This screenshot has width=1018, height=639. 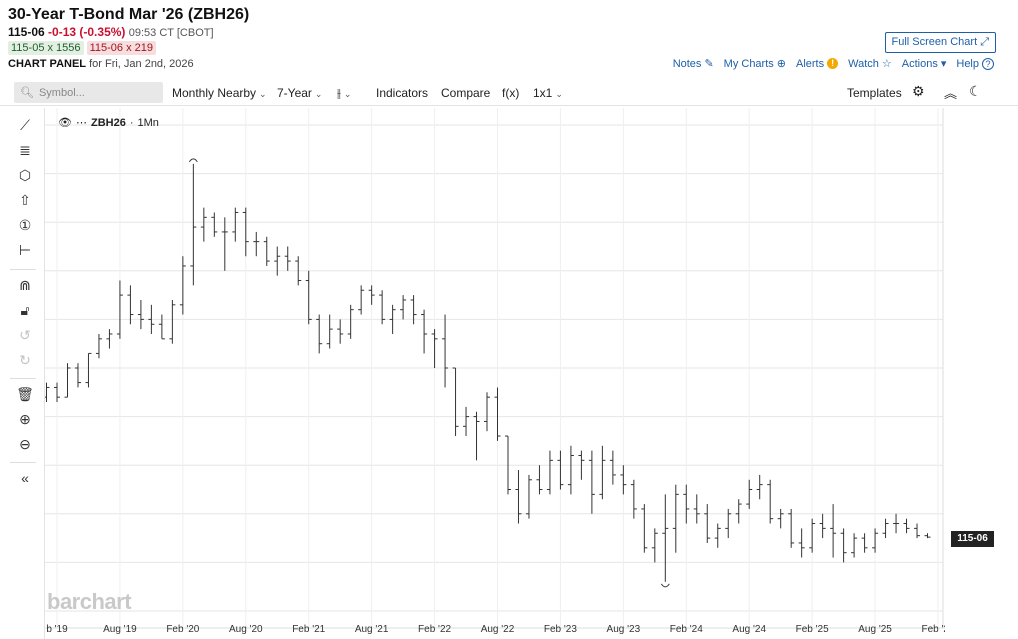 I want to click on range-dropdown: 7-Year ⌄, so click(x=299, y=93).